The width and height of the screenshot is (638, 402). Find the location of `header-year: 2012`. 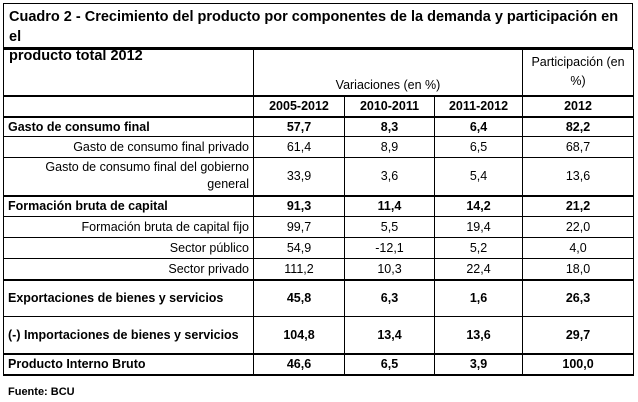

header-year: 2012 is located at coordinates (578, 106).